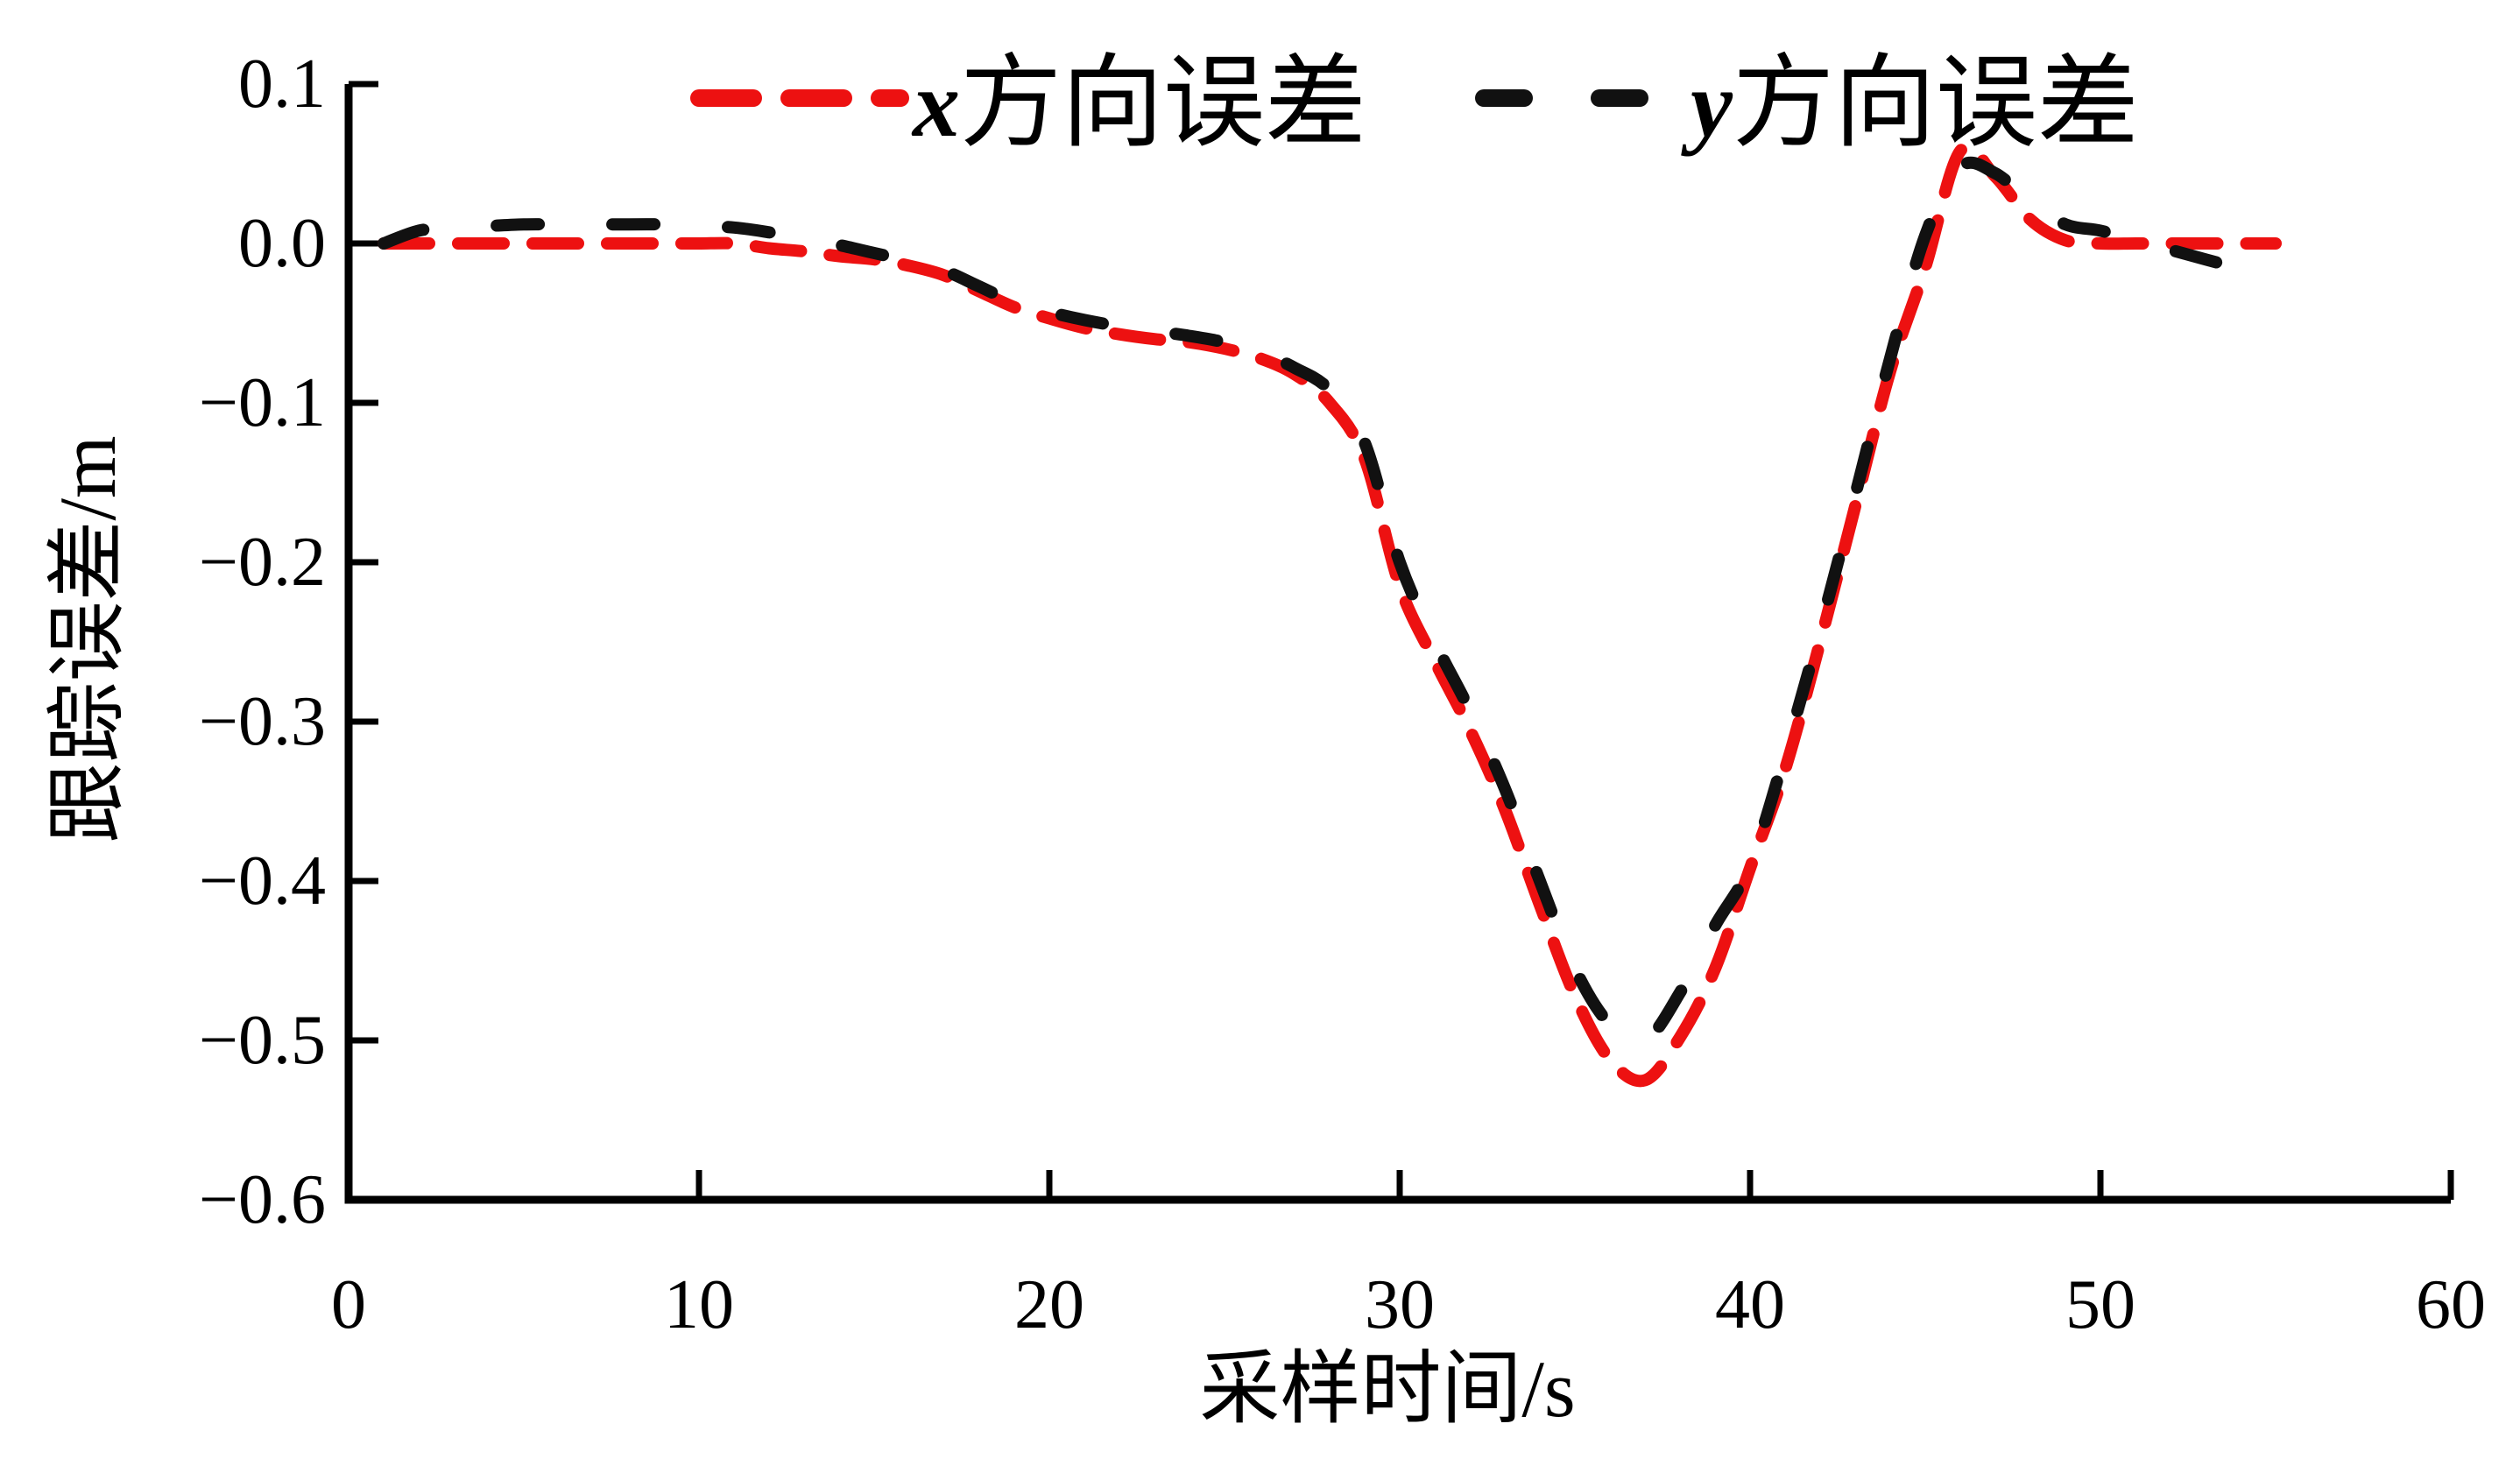 The image size is (2520, 1459). I want to click on legend-item-x-error: x方向误差, so click(1028, 104).